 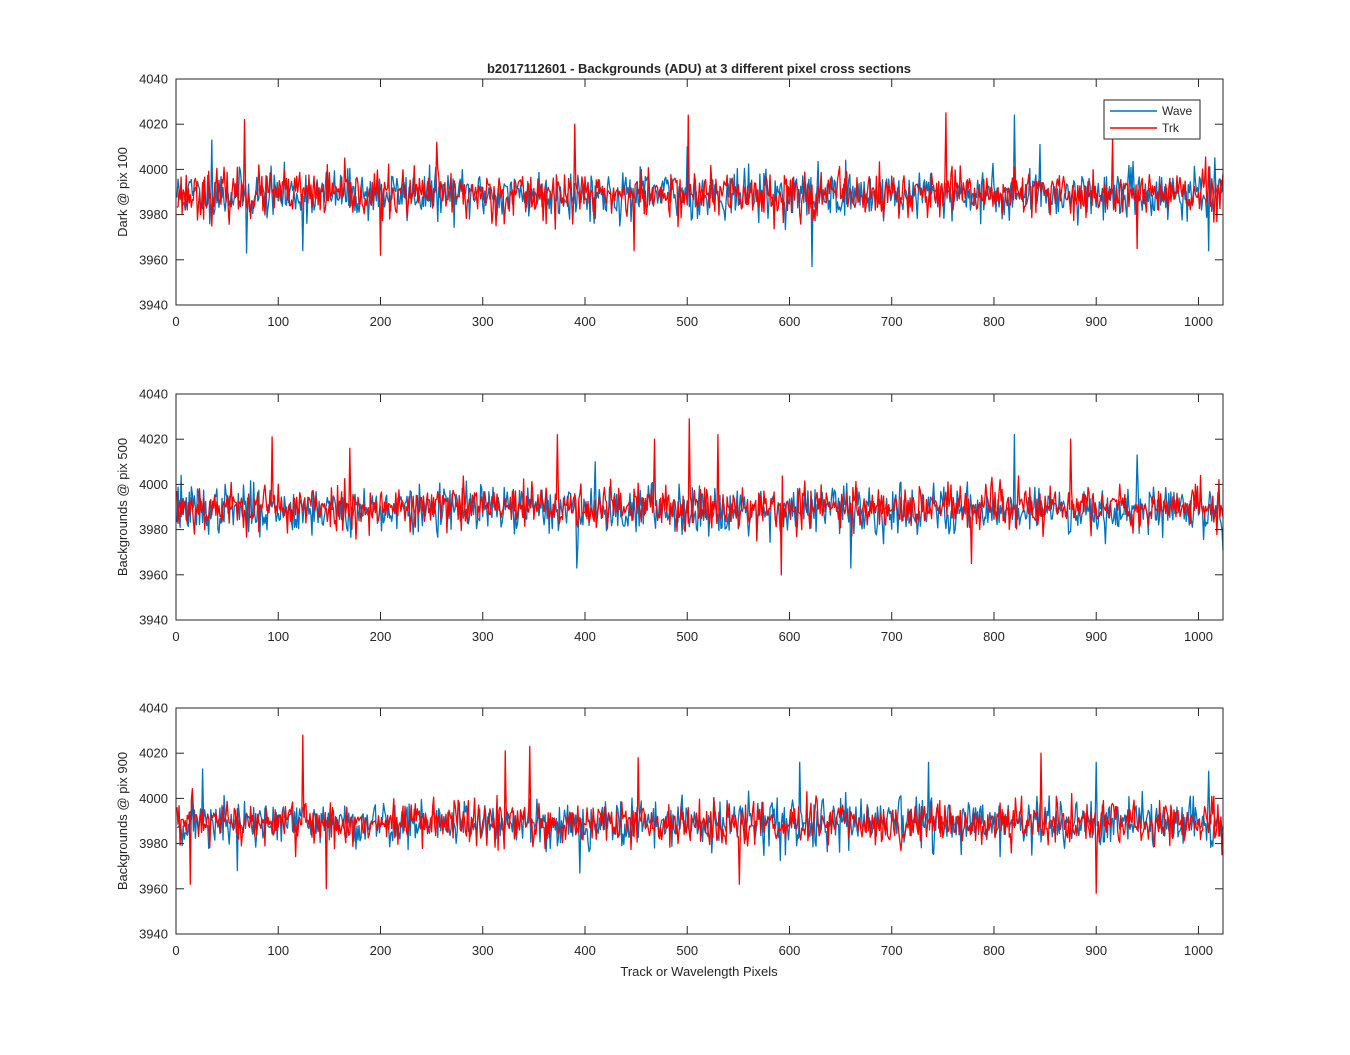 What do you see at coordinates (122, 192) in the screenshot?
I see `y-axis-label: Dark @ pix 100` at bounding box center [122, 192].